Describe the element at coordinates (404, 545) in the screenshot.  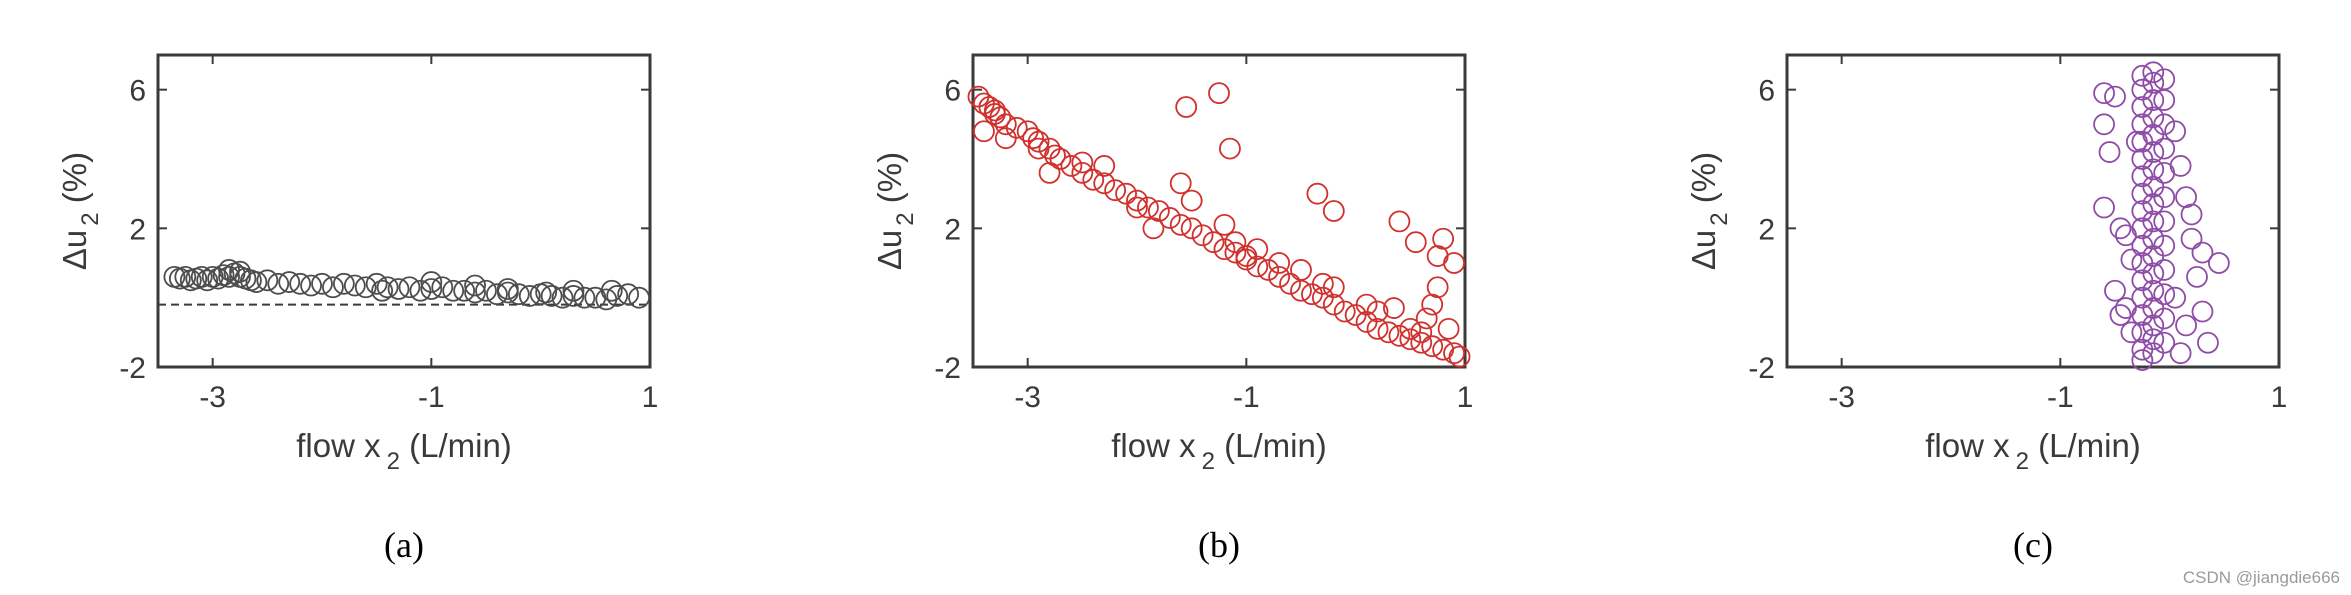
I see `panel-label: (a)` at that location.